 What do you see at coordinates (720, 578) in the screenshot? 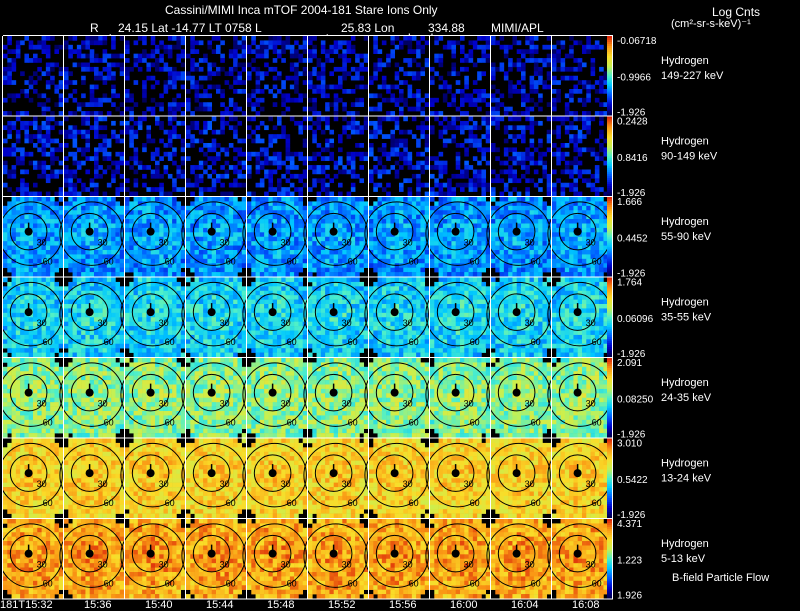
I see `flow-label: B-field Particle Flow` at bounding box center [720, 578].